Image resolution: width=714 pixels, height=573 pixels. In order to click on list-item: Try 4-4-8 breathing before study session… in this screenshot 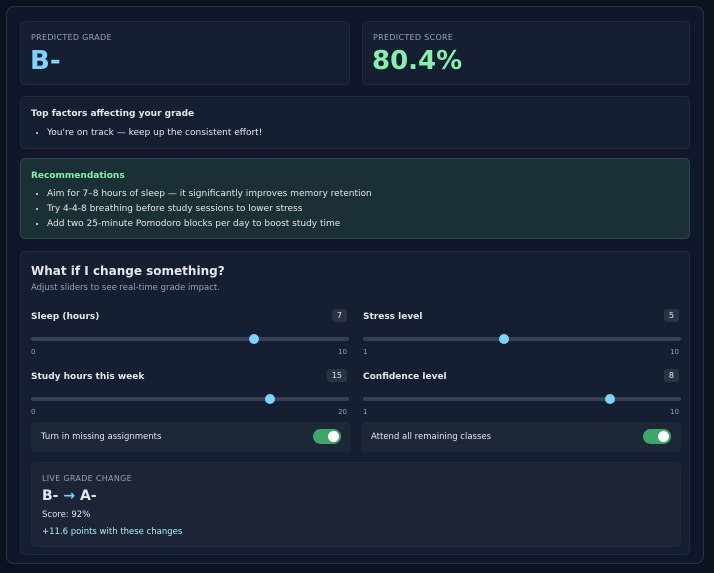, I will do `click(209, 209)`.